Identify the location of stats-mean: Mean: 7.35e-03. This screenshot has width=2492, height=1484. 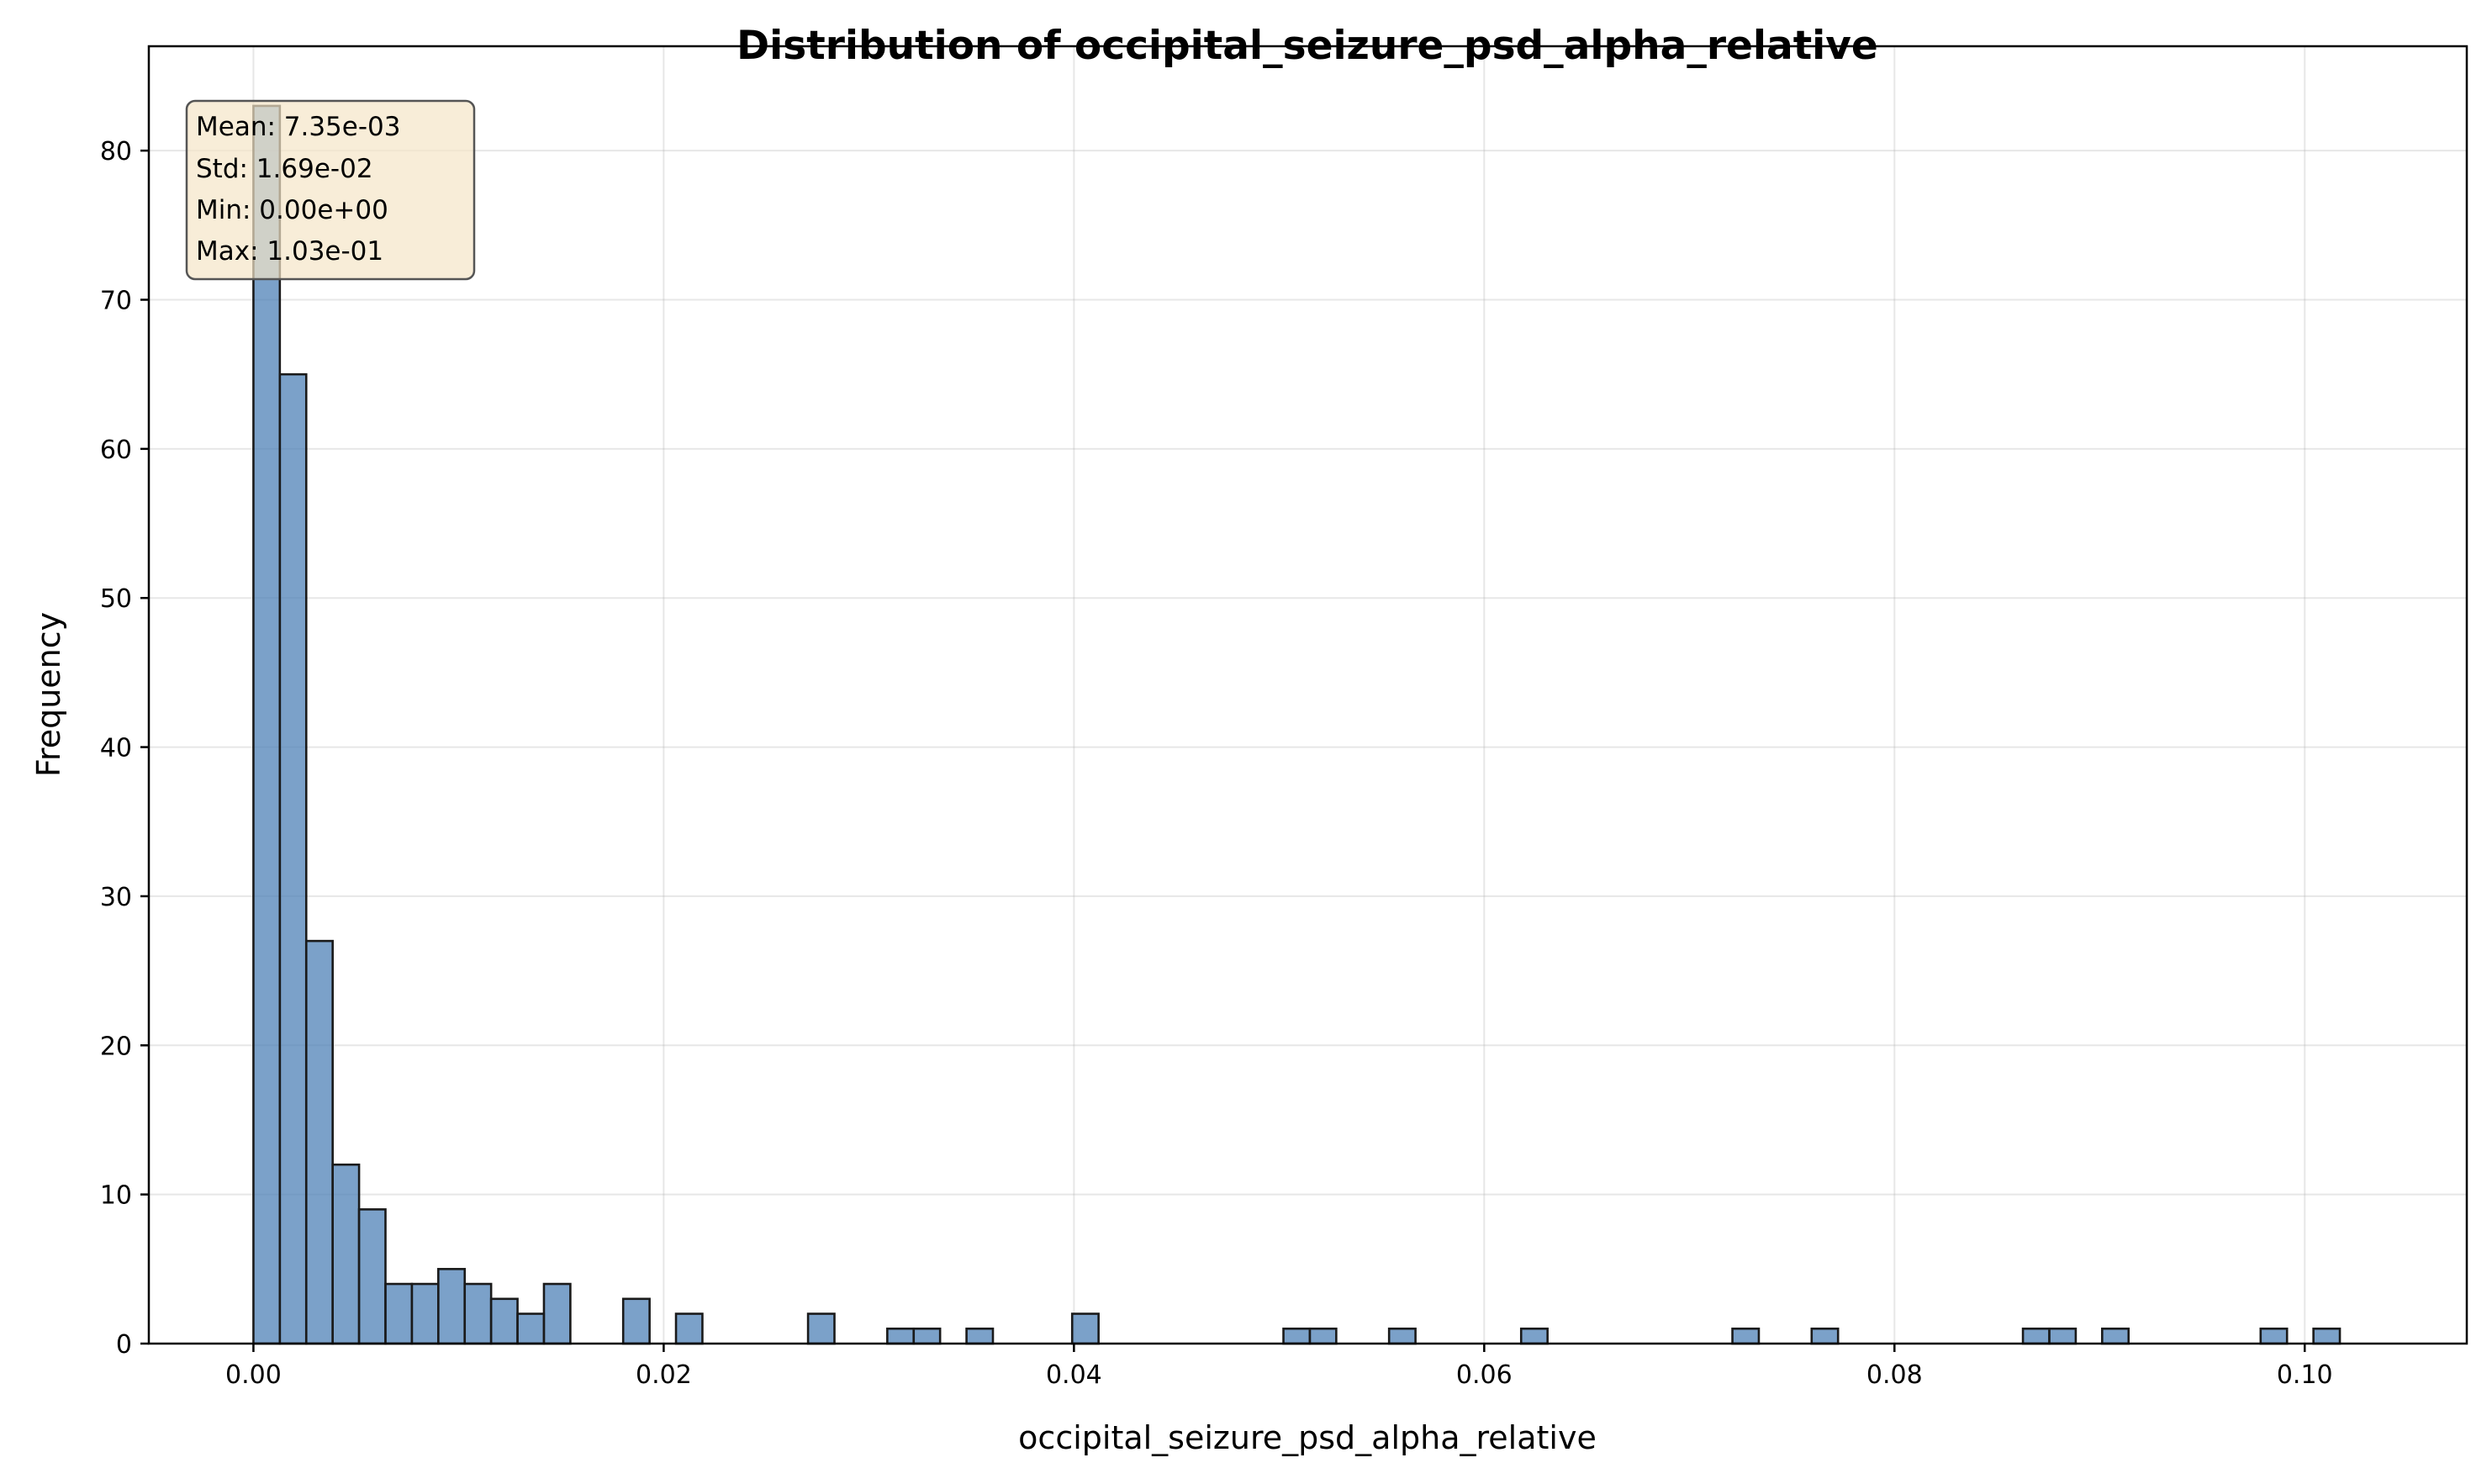
(298, 127).